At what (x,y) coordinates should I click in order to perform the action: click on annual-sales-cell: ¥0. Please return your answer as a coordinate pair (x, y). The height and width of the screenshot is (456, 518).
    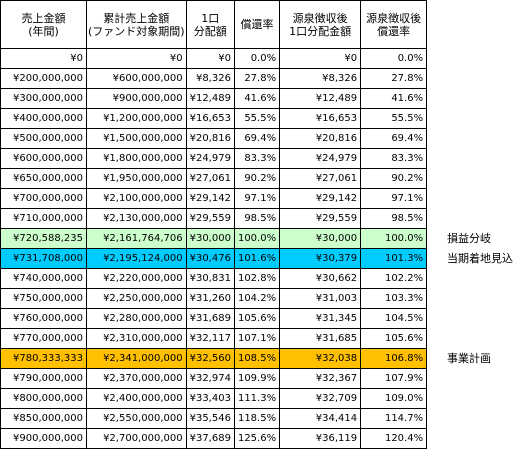
    Looking at the image, I should click on (43, 58).